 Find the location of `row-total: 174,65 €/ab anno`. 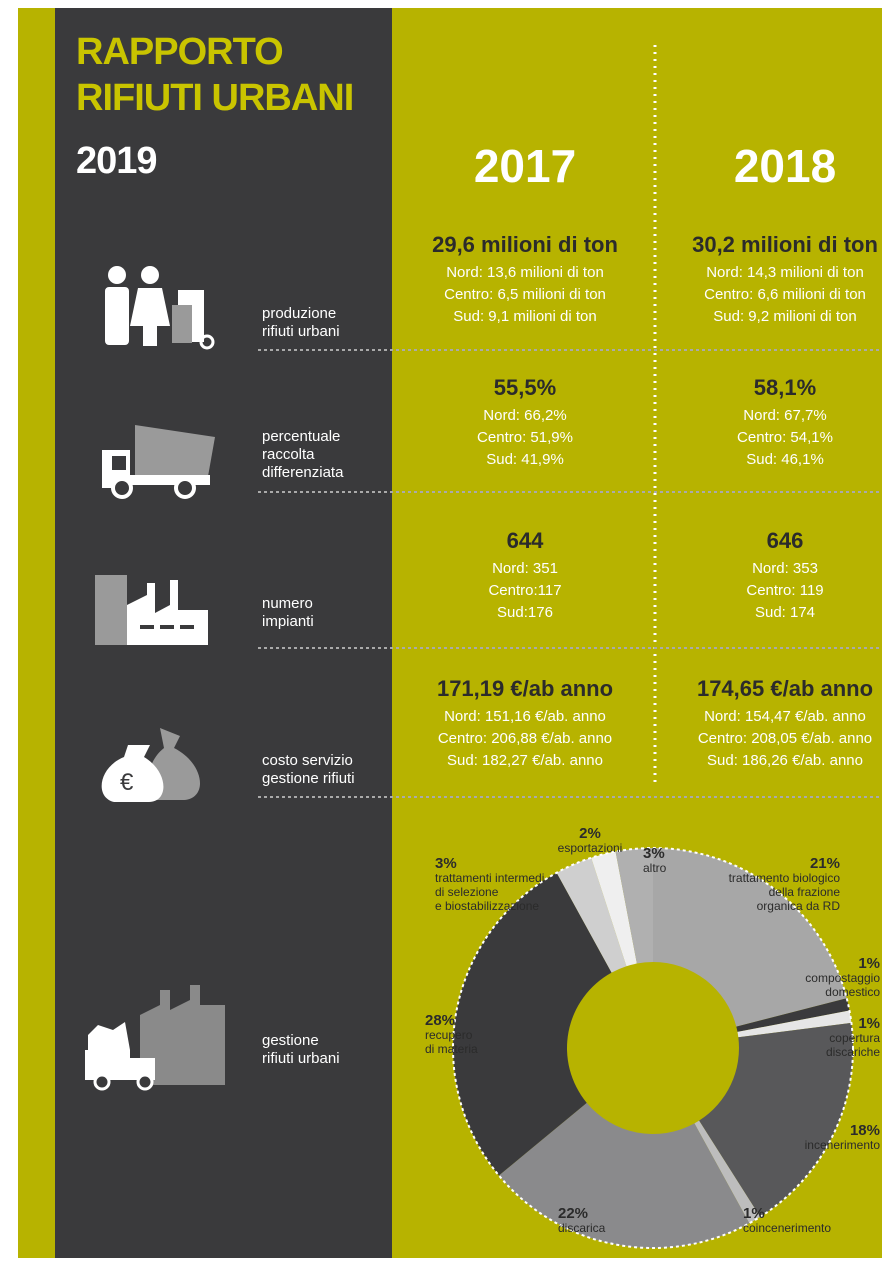

row-total: 174,65 €/ab anno is located at coordinates (785, 688).